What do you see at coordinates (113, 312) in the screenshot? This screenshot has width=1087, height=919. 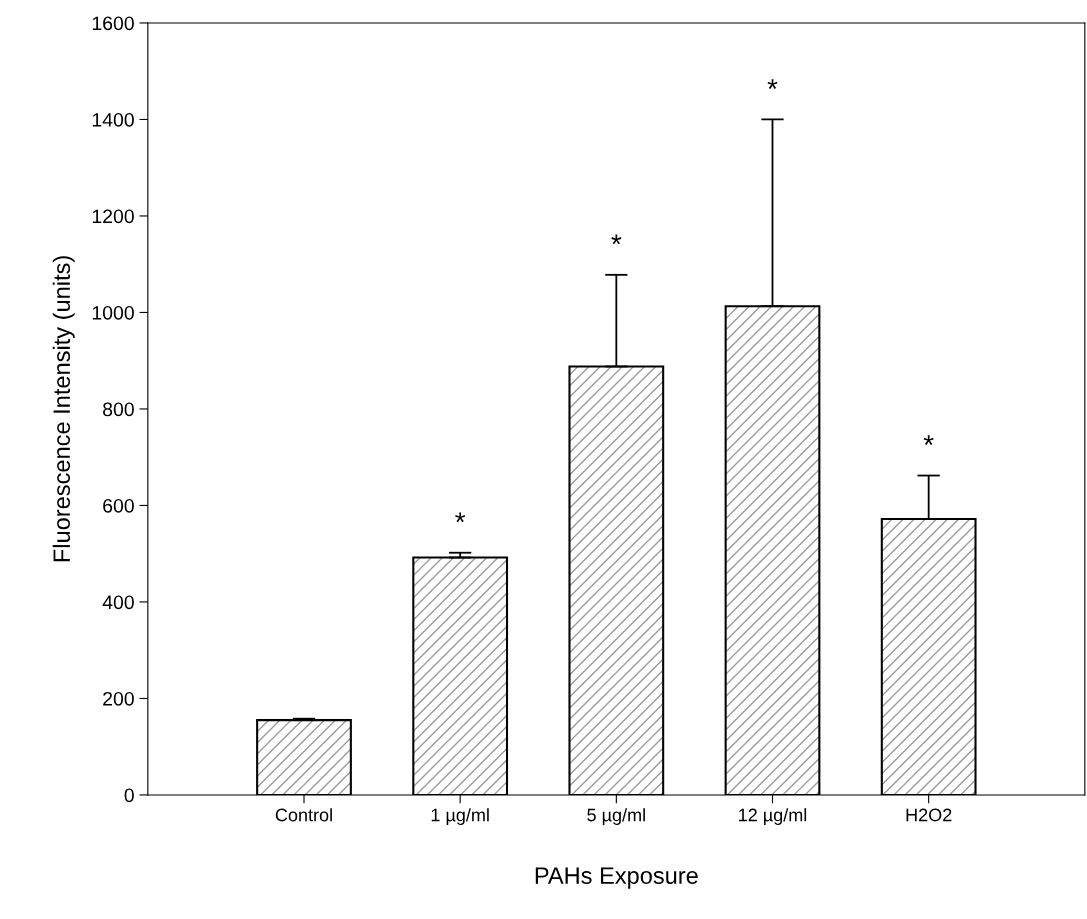 I see `y-tick-label: 1000` at bounding box center [113, 312].